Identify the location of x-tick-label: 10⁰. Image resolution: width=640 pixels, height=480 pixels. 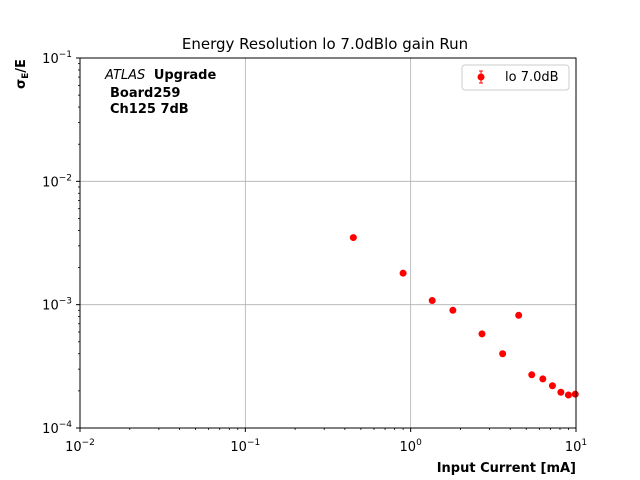
(411, 446).